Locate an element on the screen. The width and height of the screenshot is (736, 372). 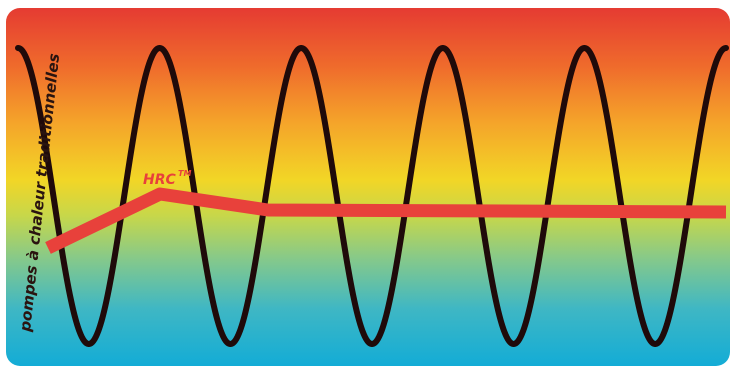
hrc-trademark: TM is located at coordinates (184, 173).